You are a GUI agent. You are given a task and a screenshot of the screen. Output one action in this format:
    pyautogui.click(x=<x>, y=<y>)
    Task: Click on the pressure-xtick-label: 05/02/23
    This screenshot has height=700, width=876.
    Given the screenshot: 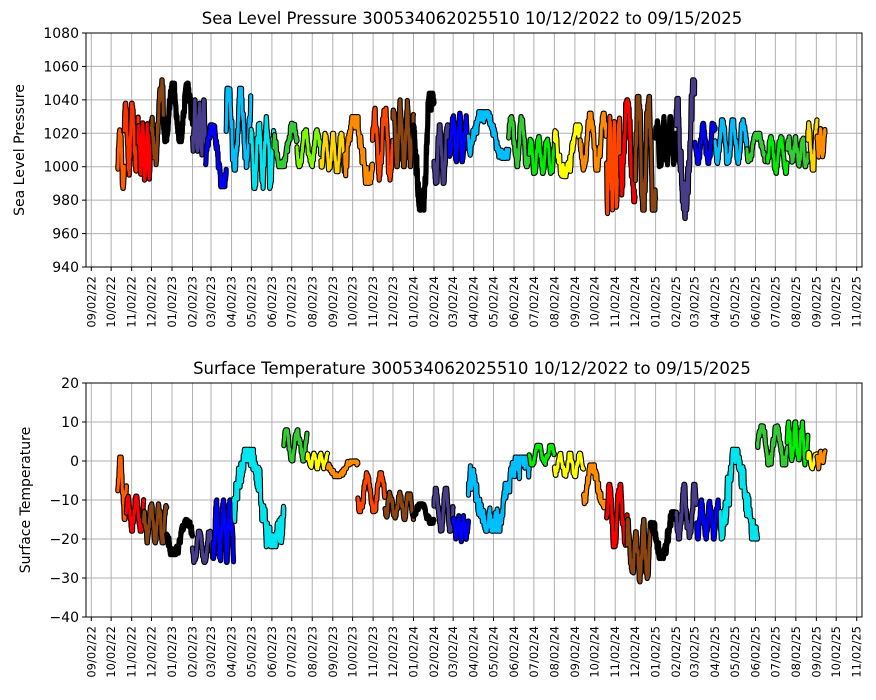 What is the action you would take?
    pyautogui.click(x=251, y=302)
    